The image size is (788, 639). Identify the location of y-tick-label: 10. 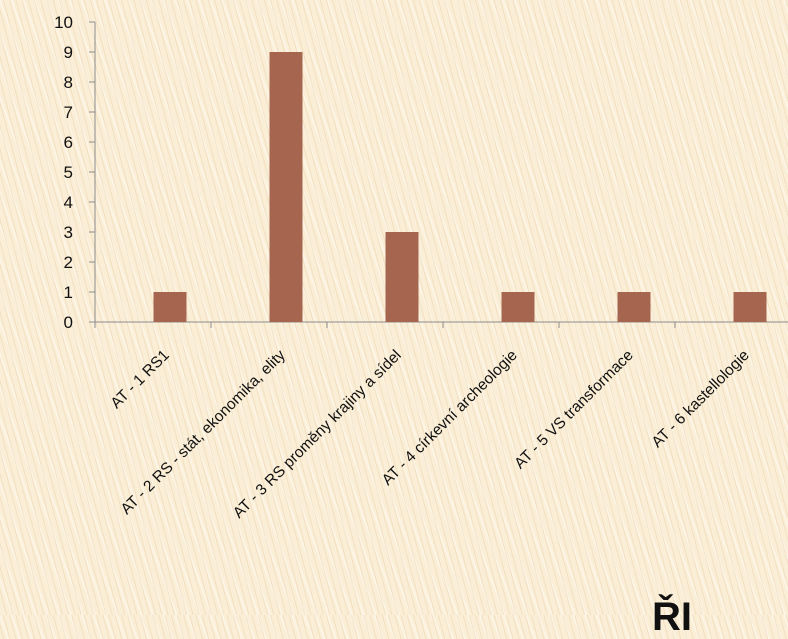
(63, 22).